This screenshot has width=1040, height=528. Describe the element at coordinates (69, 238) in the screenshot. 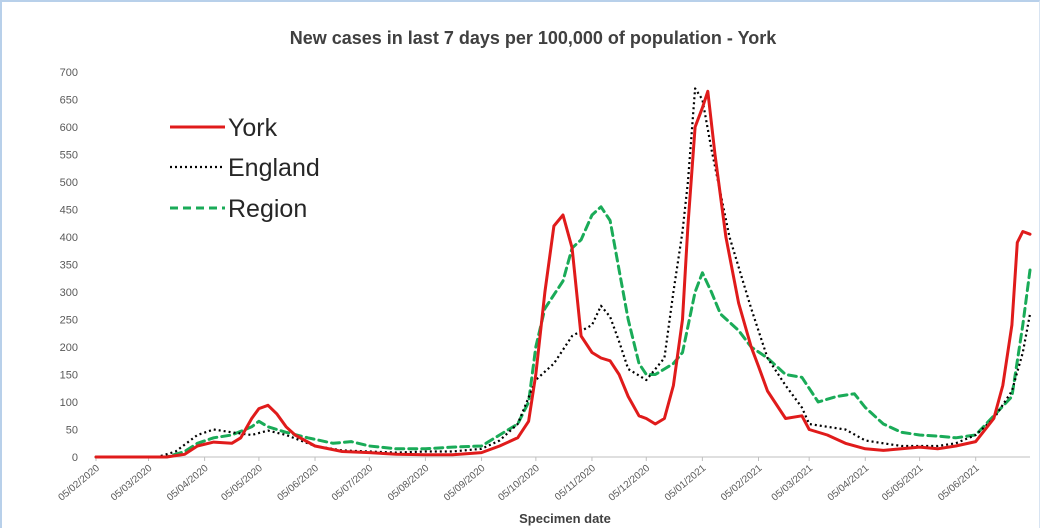

I see `y-tick-label: 400` at that location.